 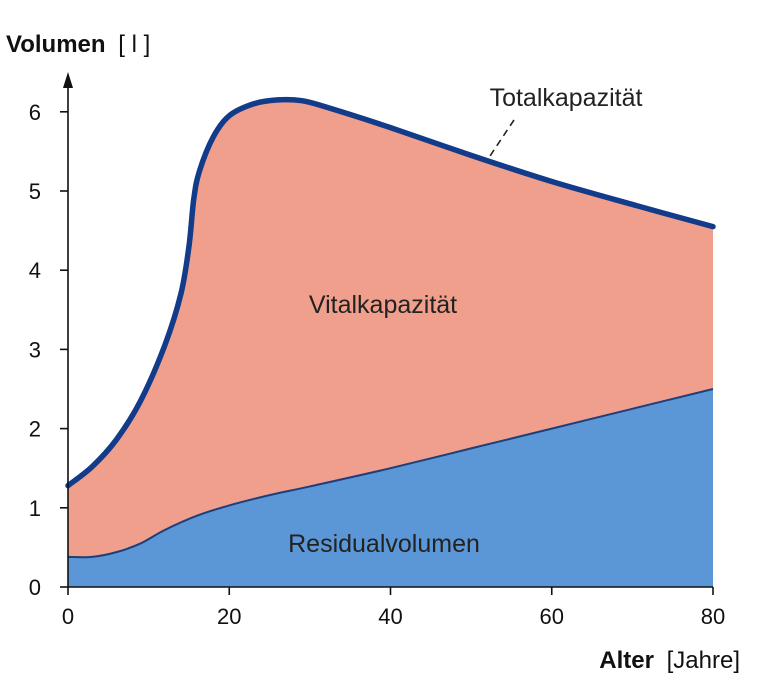 What do you see at coordinates (35, 429) in the screenshot?
I see `y-tick-label: 2` at bounding box center [35, 429].